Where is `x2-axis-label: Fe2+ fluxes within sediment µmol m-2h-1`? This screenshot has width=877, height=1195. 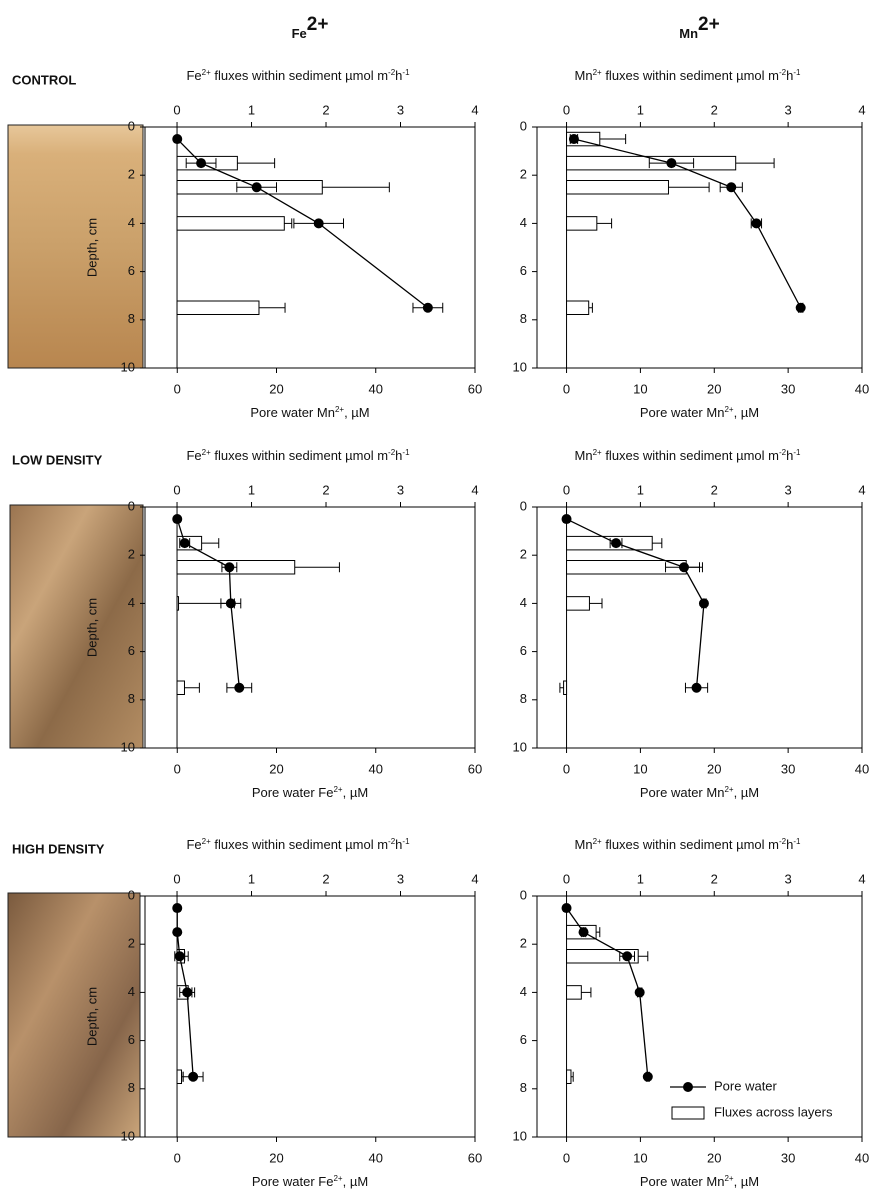 x2-axis-label: Fe2+ fluxes within sediment µmol m-2h-1 is located at coordinates (298, 845).